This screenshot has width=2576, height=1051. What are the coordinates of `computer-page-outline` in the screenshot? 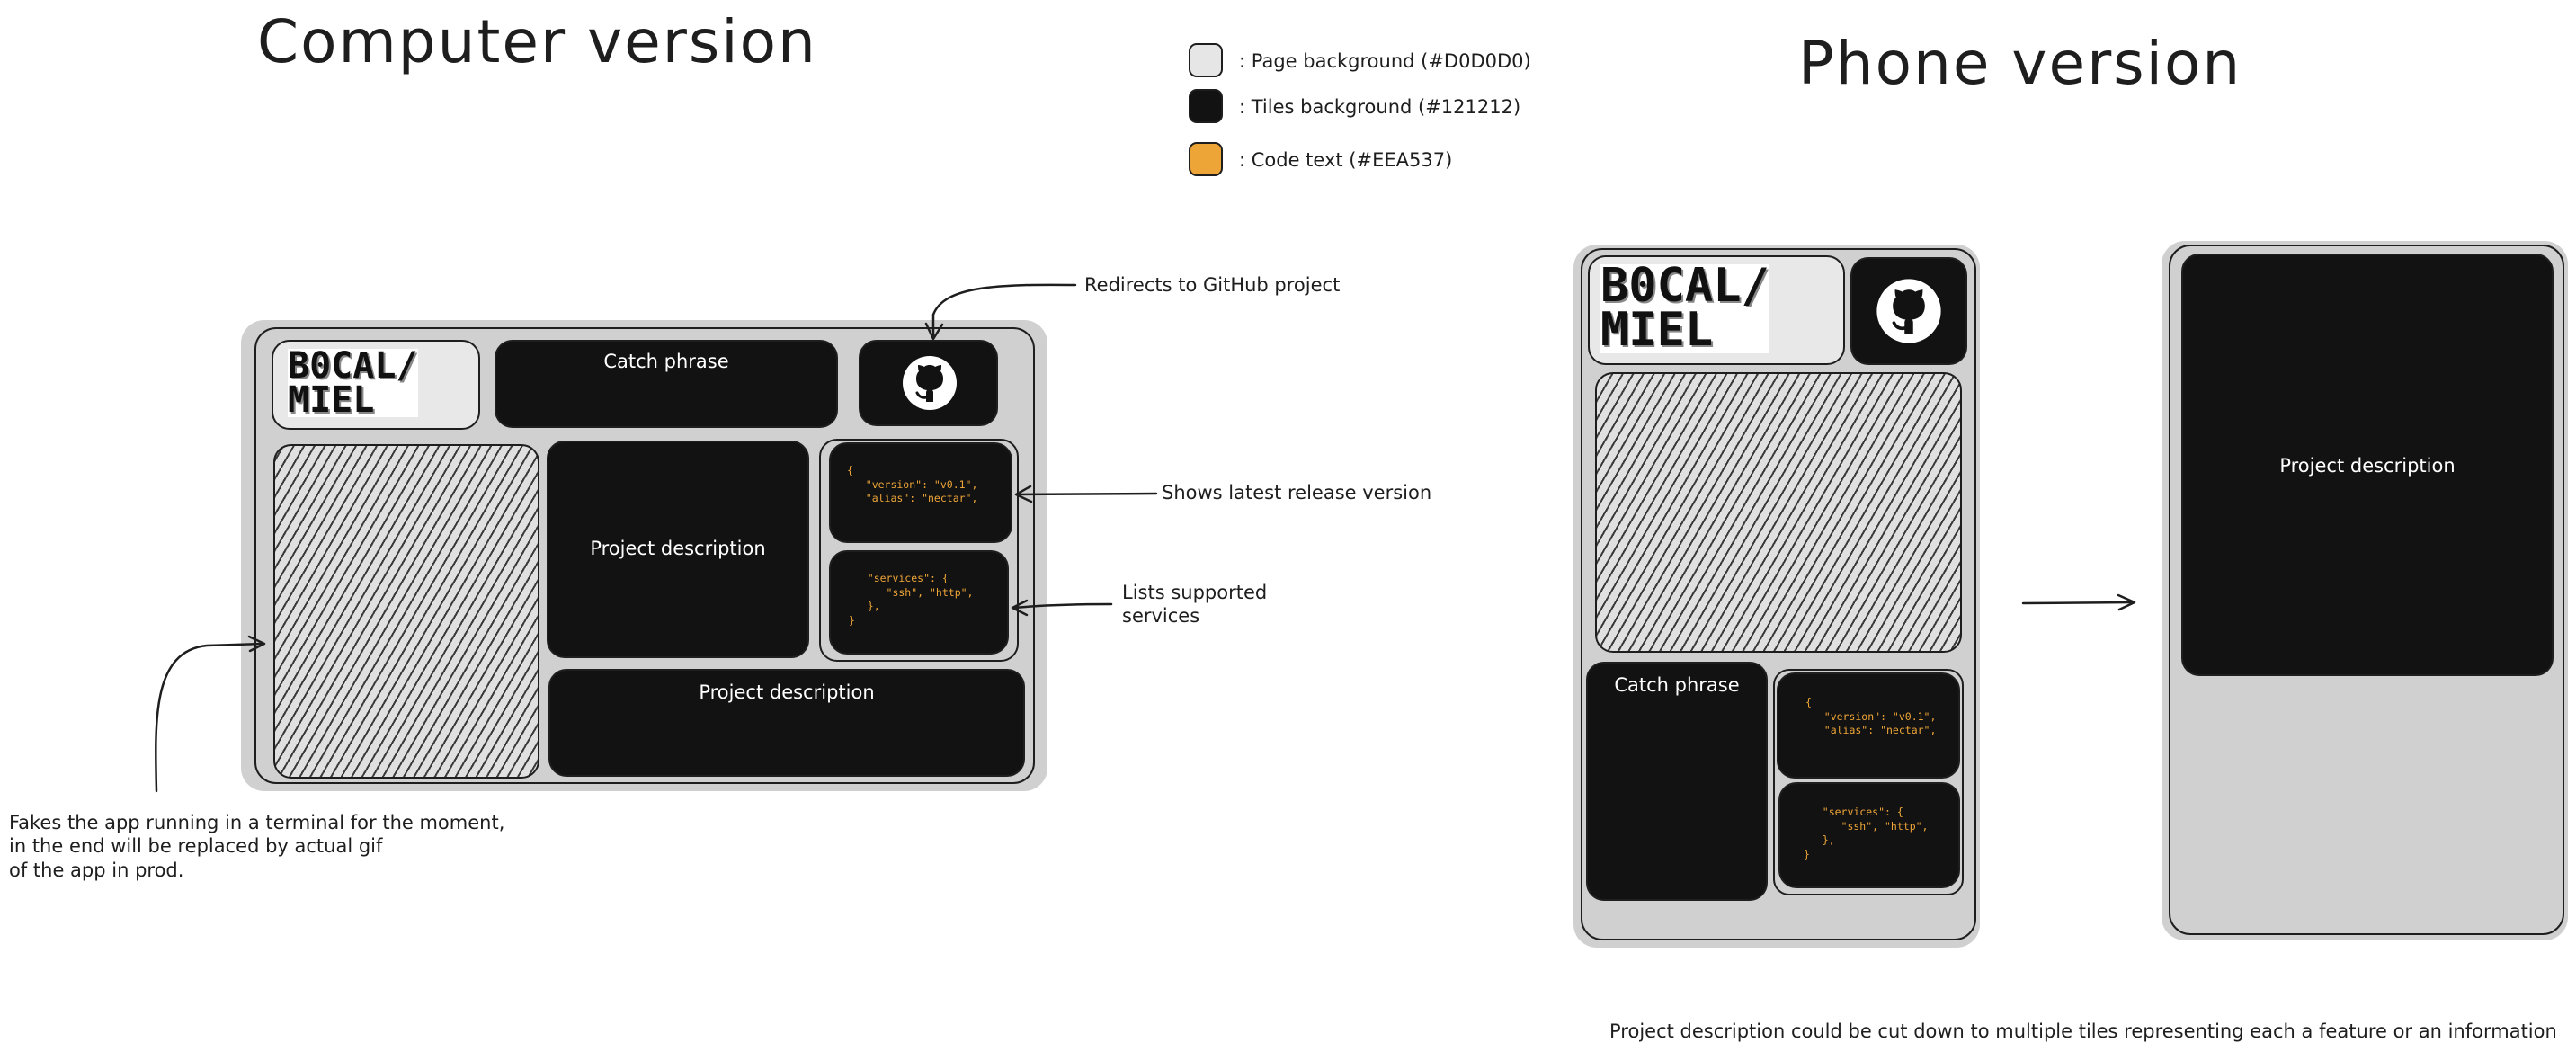 It's located at (645, 555).